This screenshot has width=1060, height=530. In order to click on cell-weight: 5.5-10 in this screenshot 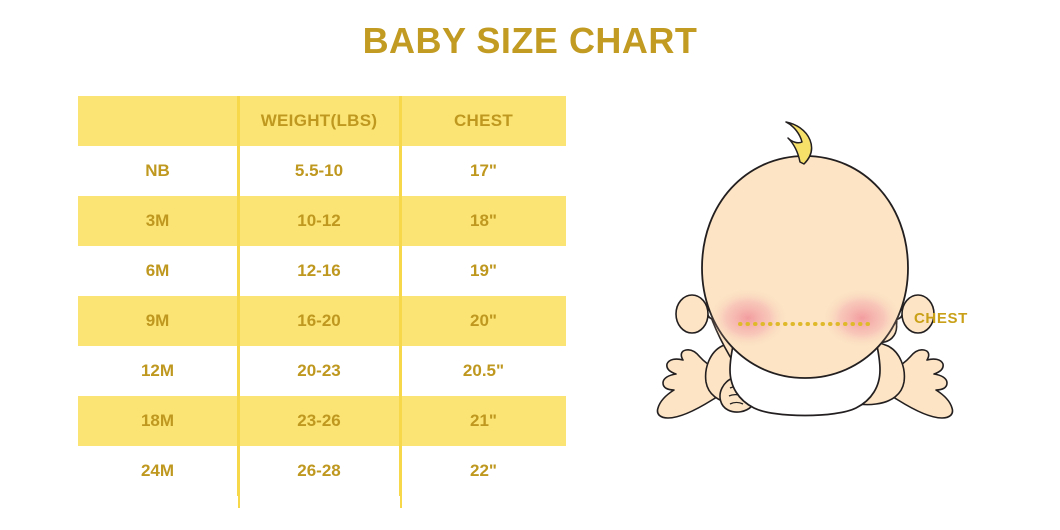, I will do `click(319, 171)`.